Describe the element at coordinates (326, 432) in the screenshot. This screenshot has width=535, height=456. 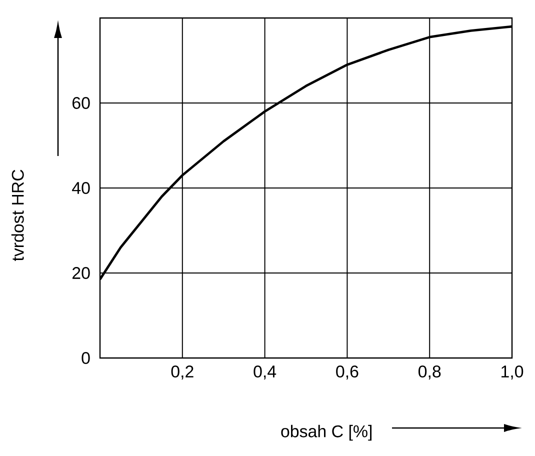
I see `x-axis-title: obsah C [%]` at that location.